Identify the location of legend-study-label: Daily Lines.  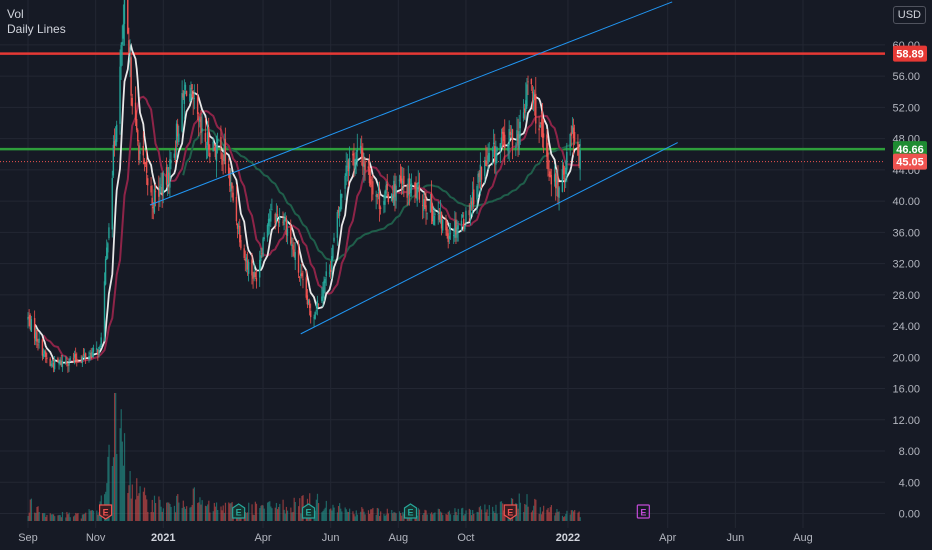
(36, 29).